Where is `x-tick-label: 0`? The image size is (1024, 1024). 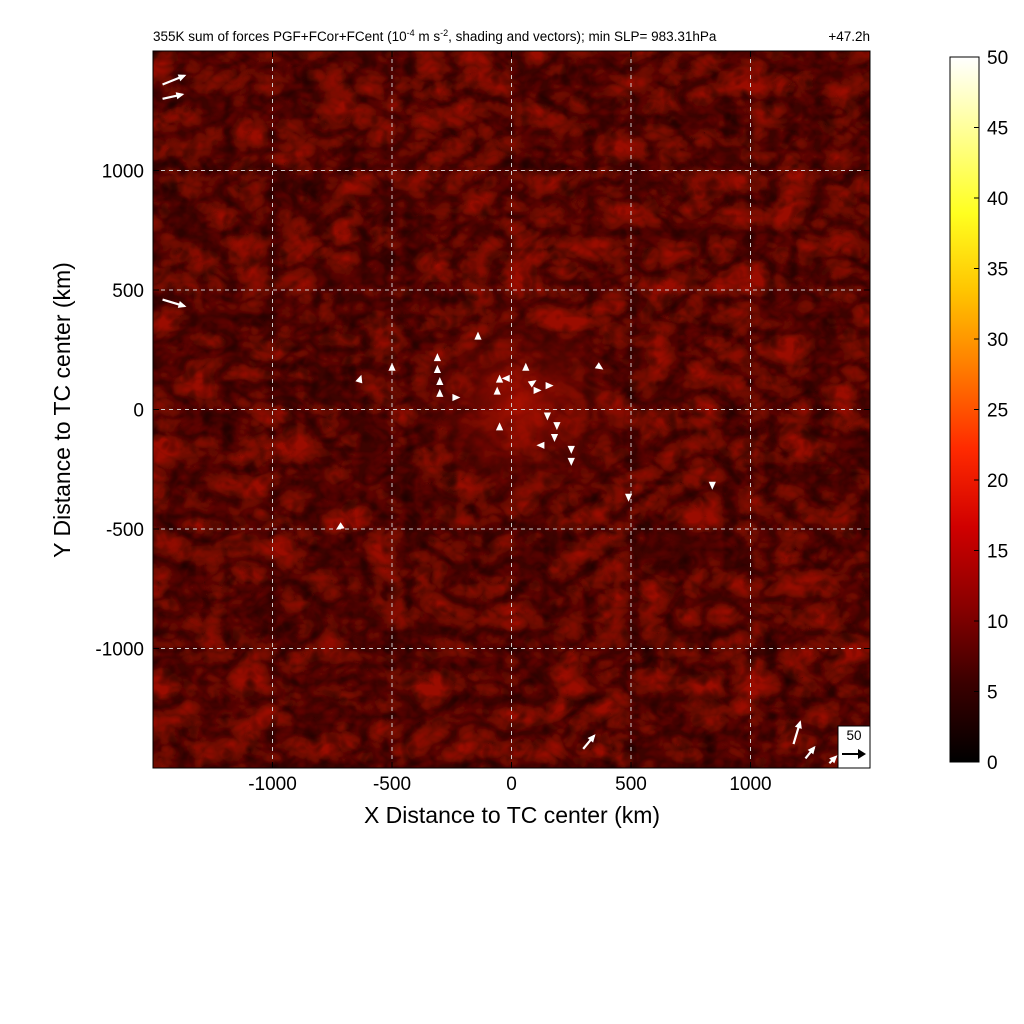 x-tick-label: 0 is located at coordinates (511, 784).